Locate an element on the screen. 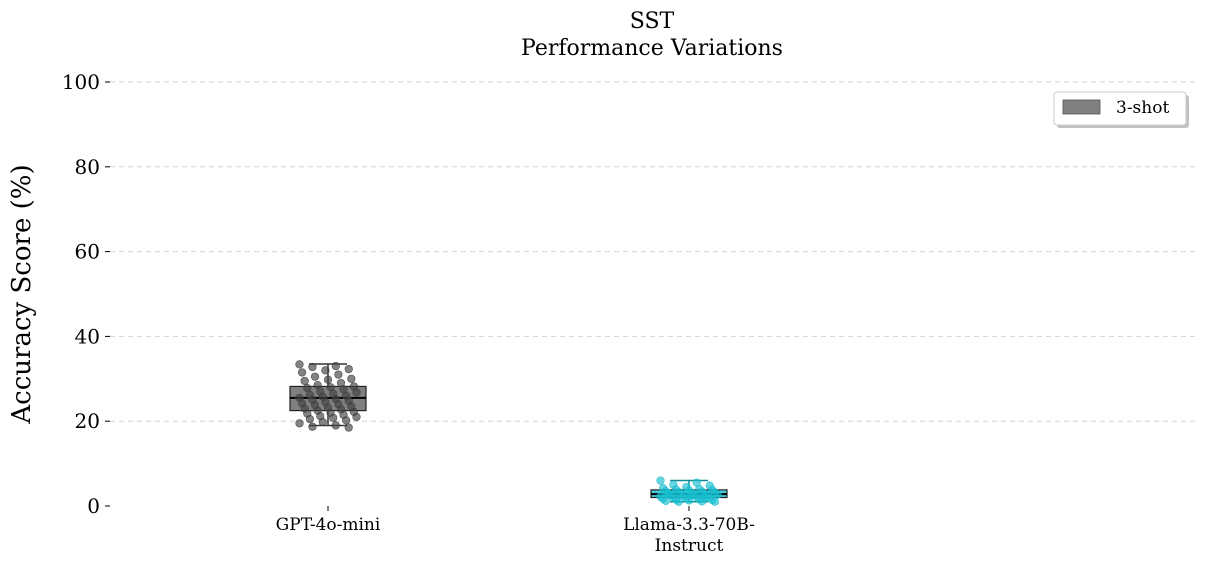  legend-swatch is located at coordinates (1081, 107).